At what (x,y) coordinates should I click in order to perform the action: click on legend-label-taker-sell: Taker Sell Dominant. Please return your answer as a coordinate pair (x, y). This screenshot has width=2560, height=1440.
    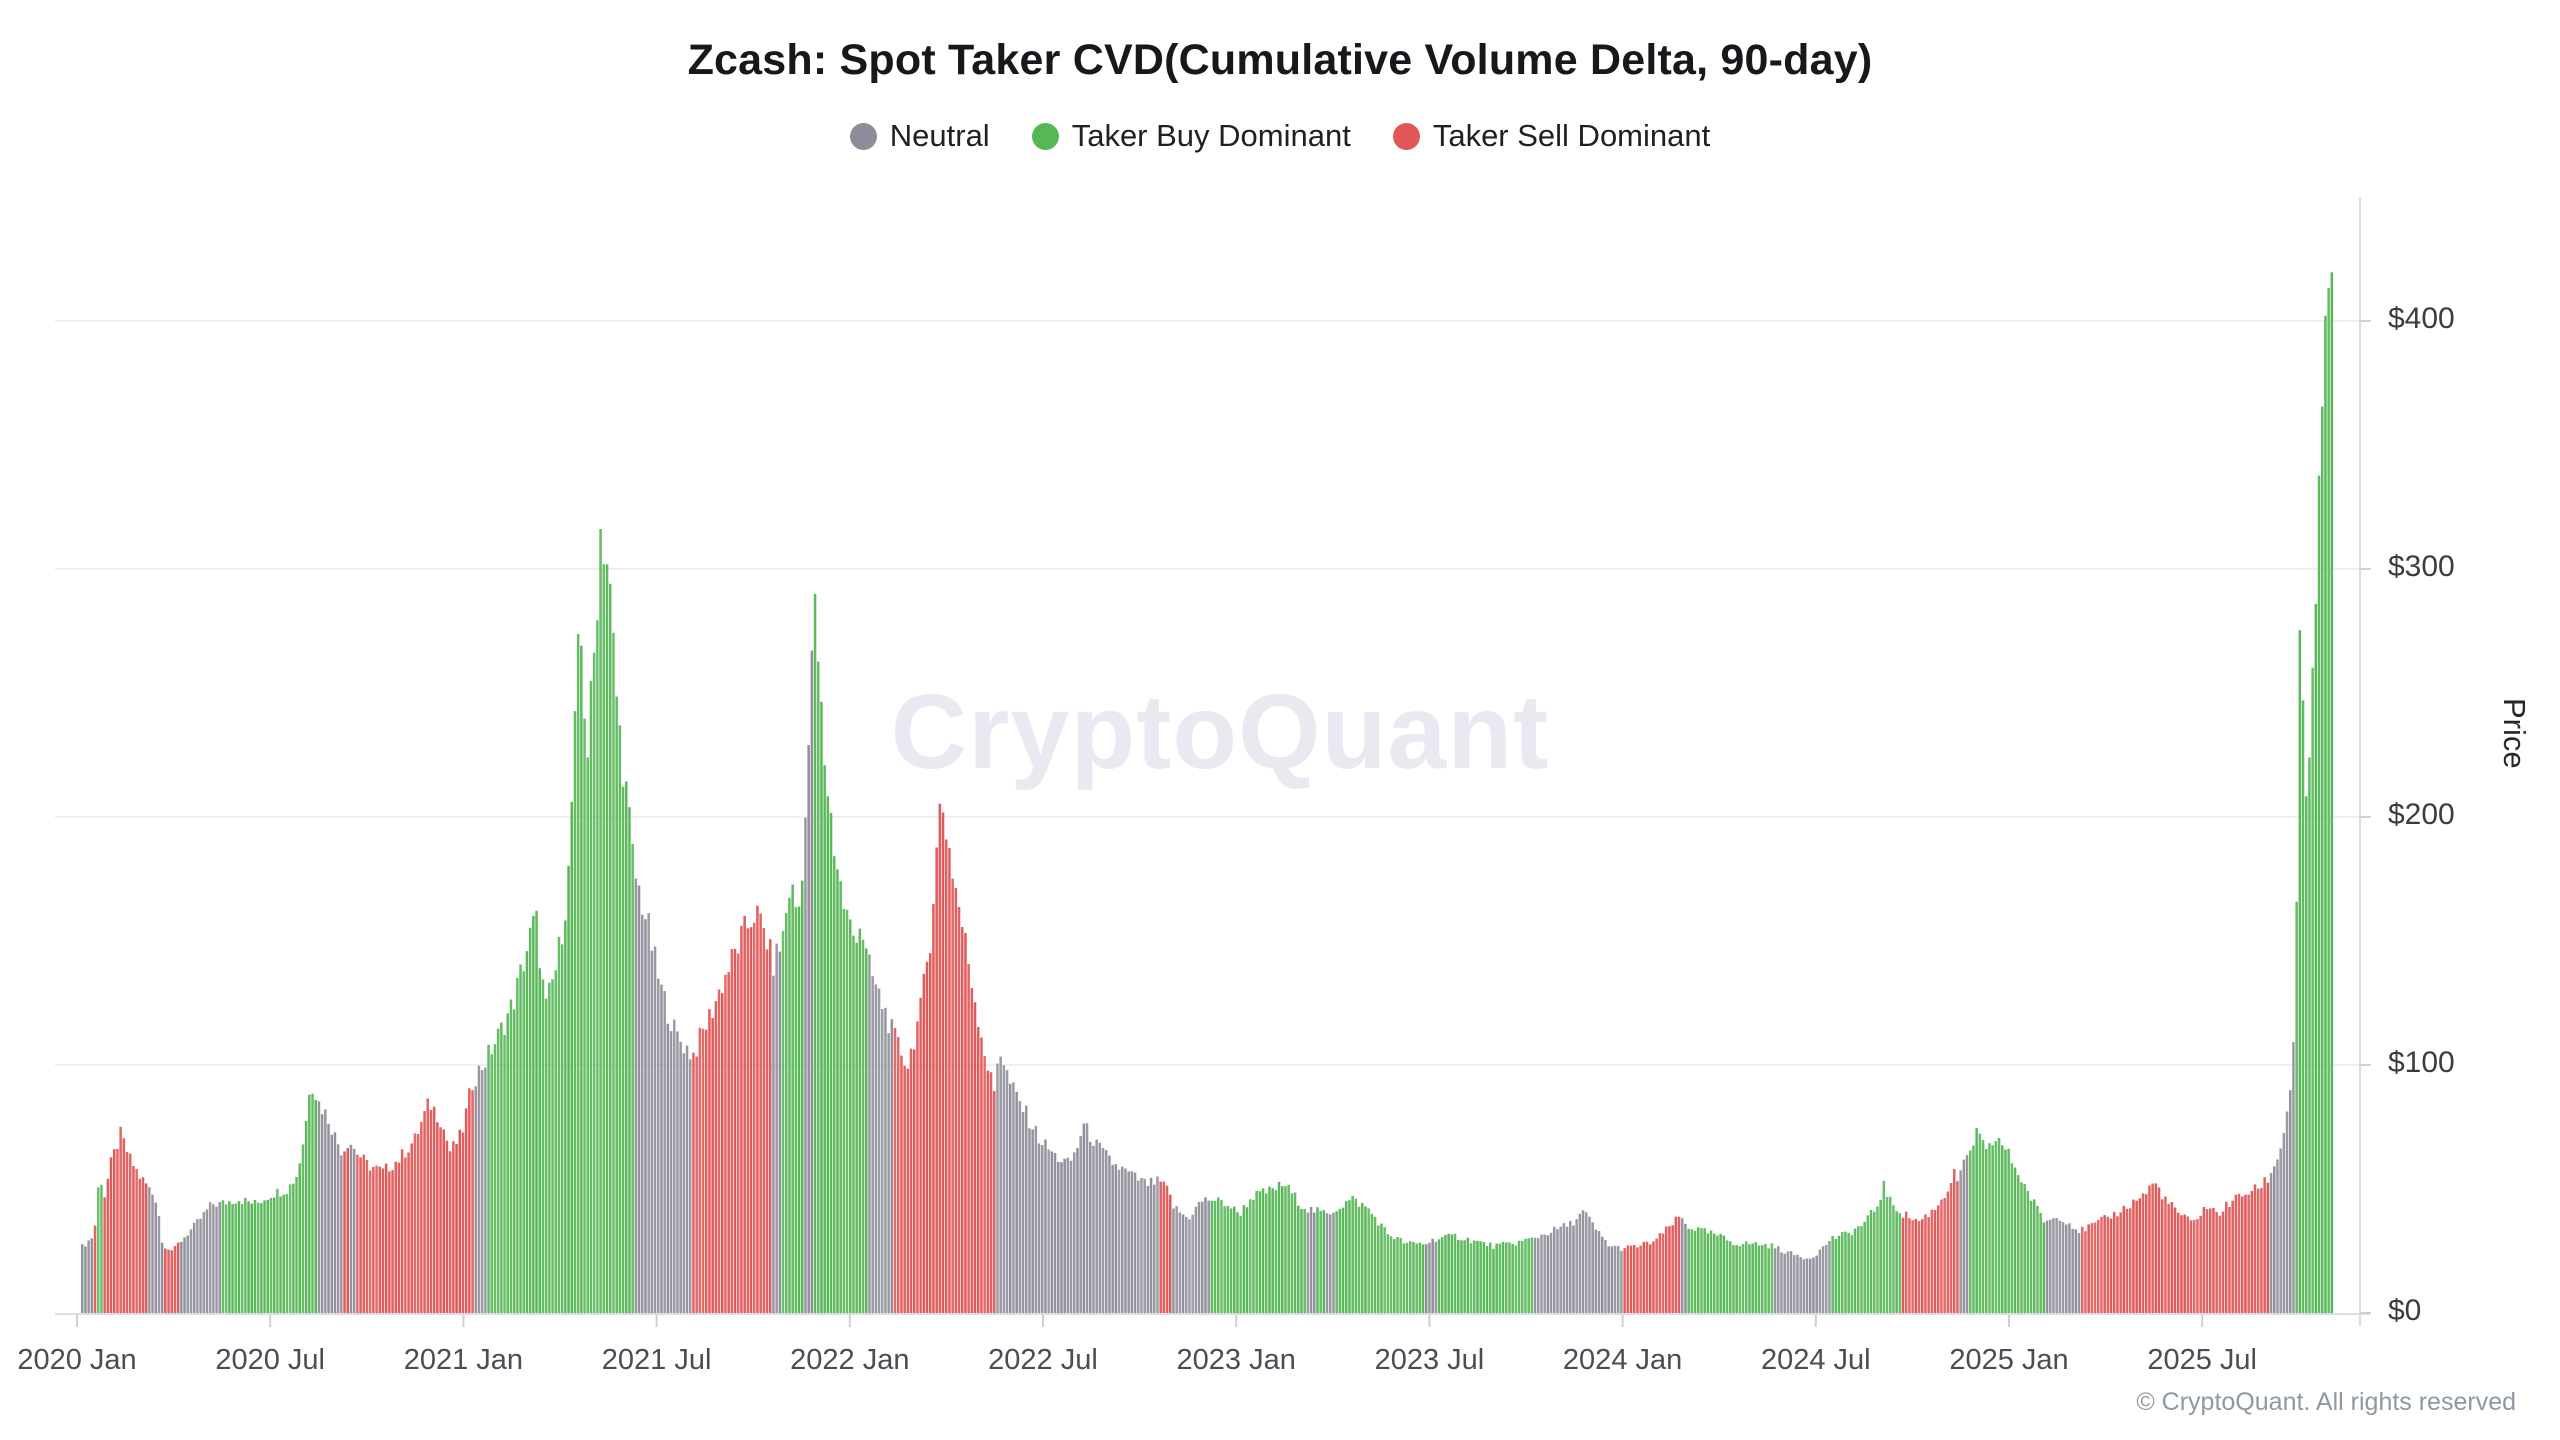
    Looking at the image, I should click on (1571, 135).